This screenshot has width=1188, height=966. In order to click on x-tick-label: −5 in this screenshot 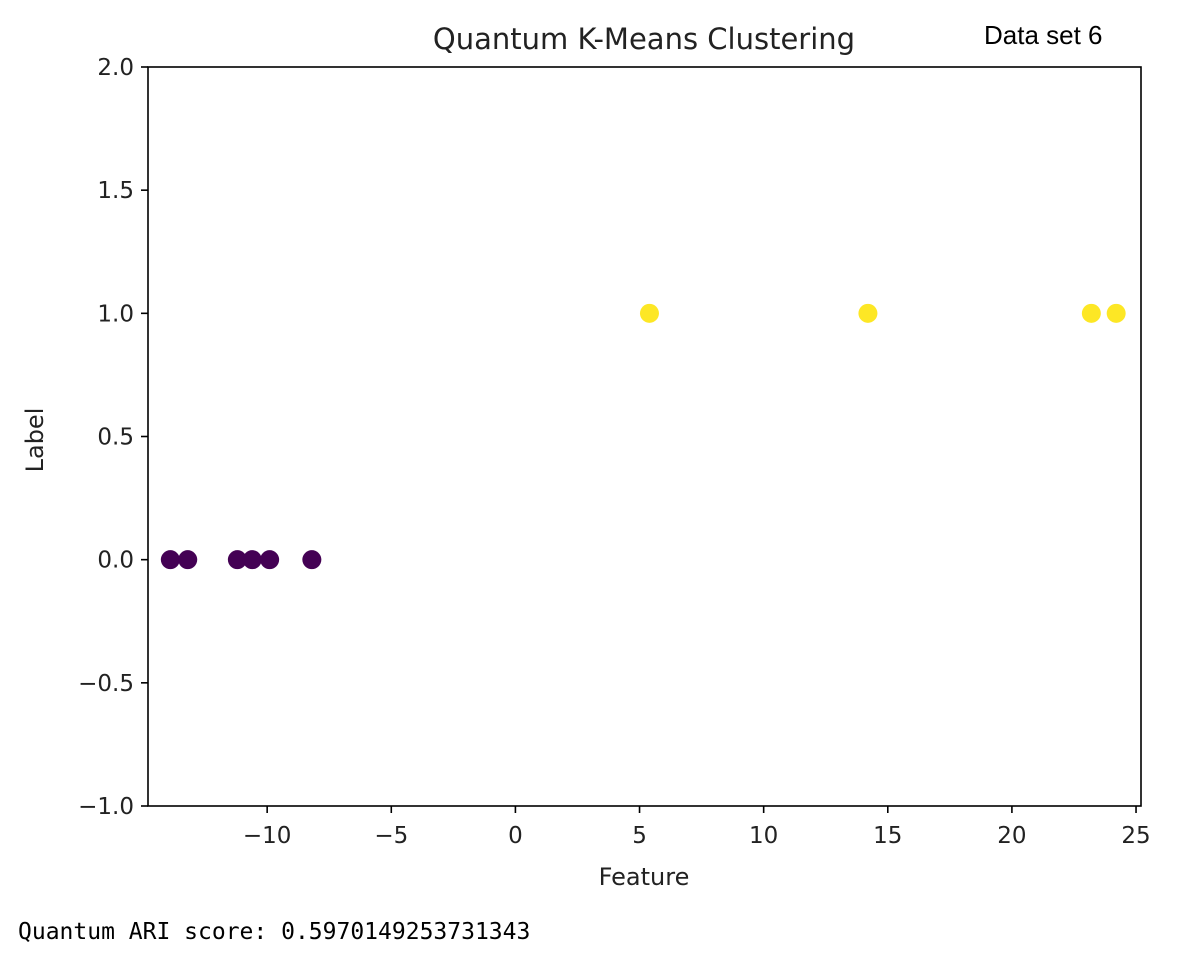, I will do `click(391, 836)`.